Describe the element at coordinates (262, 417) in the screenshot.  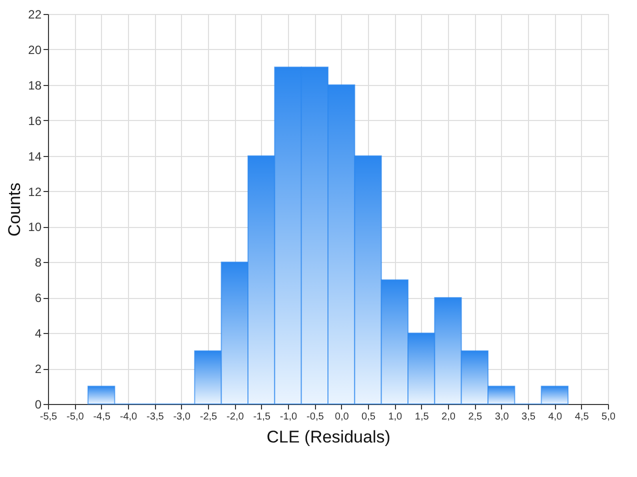
I see `x-tick-label: -1,5` at that location.